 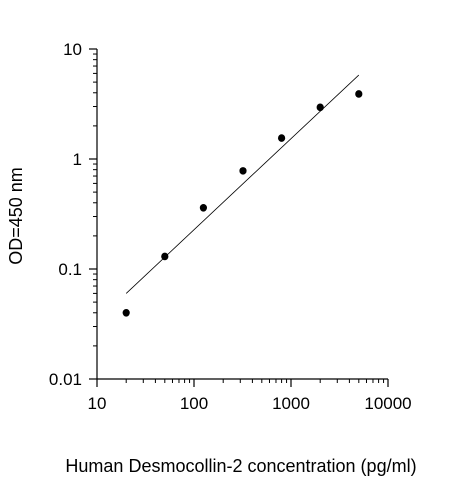 I want to click on y-axis-title: OD=450 nm, so click(x=16, y=216).